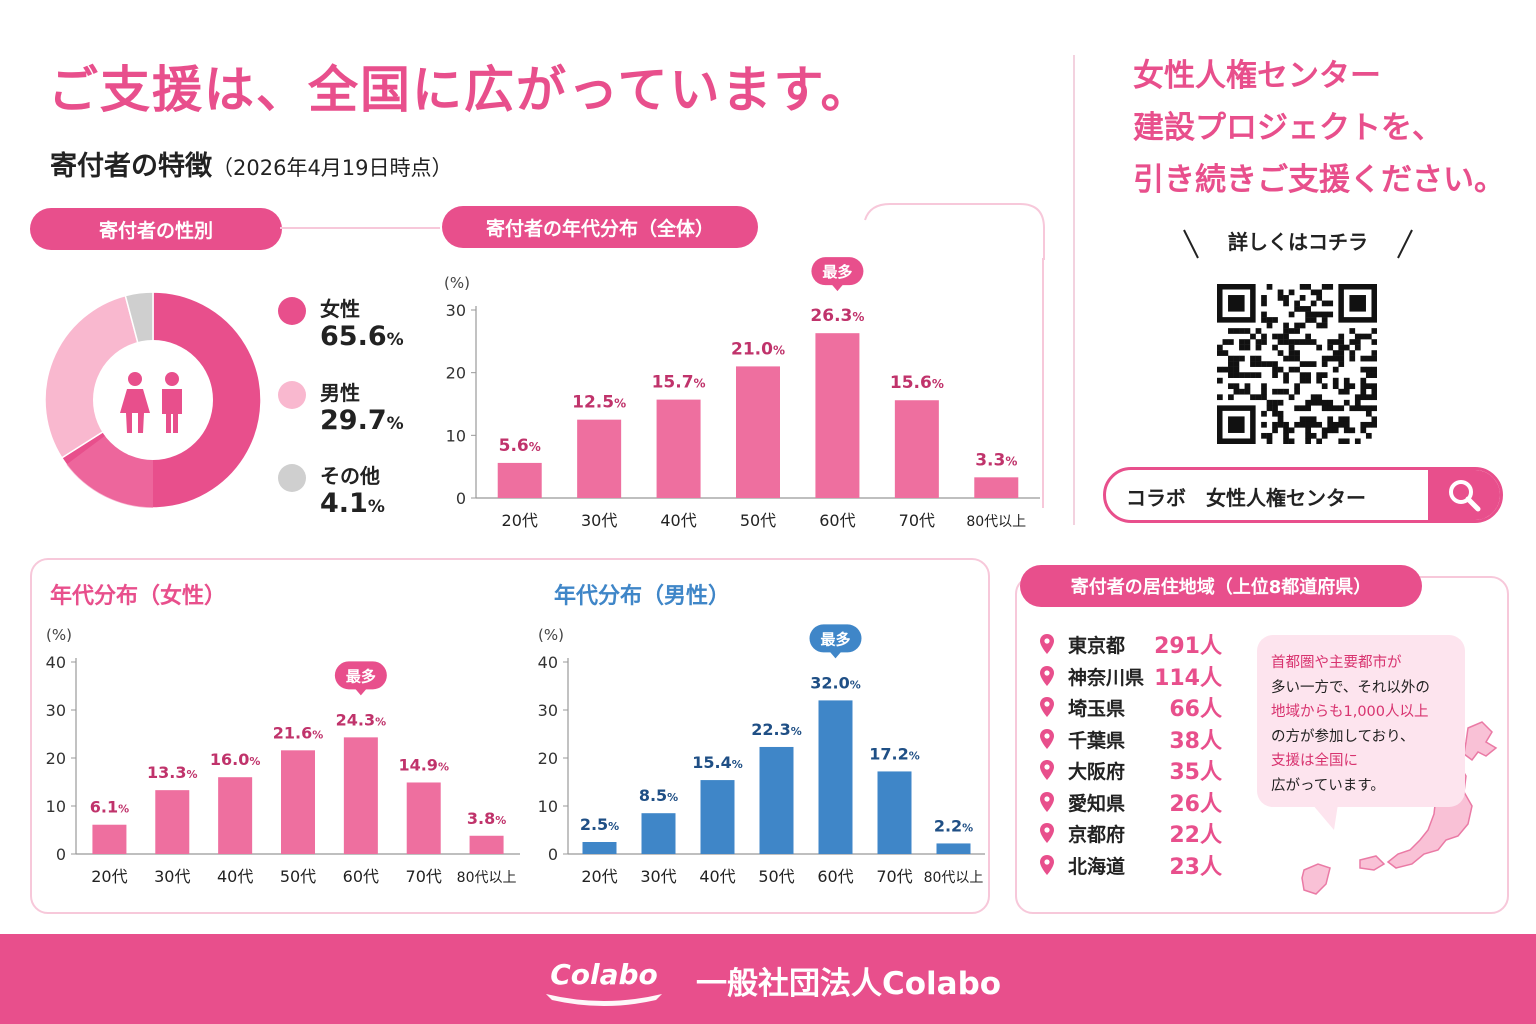 This screenshot has height=1024, width=1536. I want to click on max-badge, so click(837, 271).